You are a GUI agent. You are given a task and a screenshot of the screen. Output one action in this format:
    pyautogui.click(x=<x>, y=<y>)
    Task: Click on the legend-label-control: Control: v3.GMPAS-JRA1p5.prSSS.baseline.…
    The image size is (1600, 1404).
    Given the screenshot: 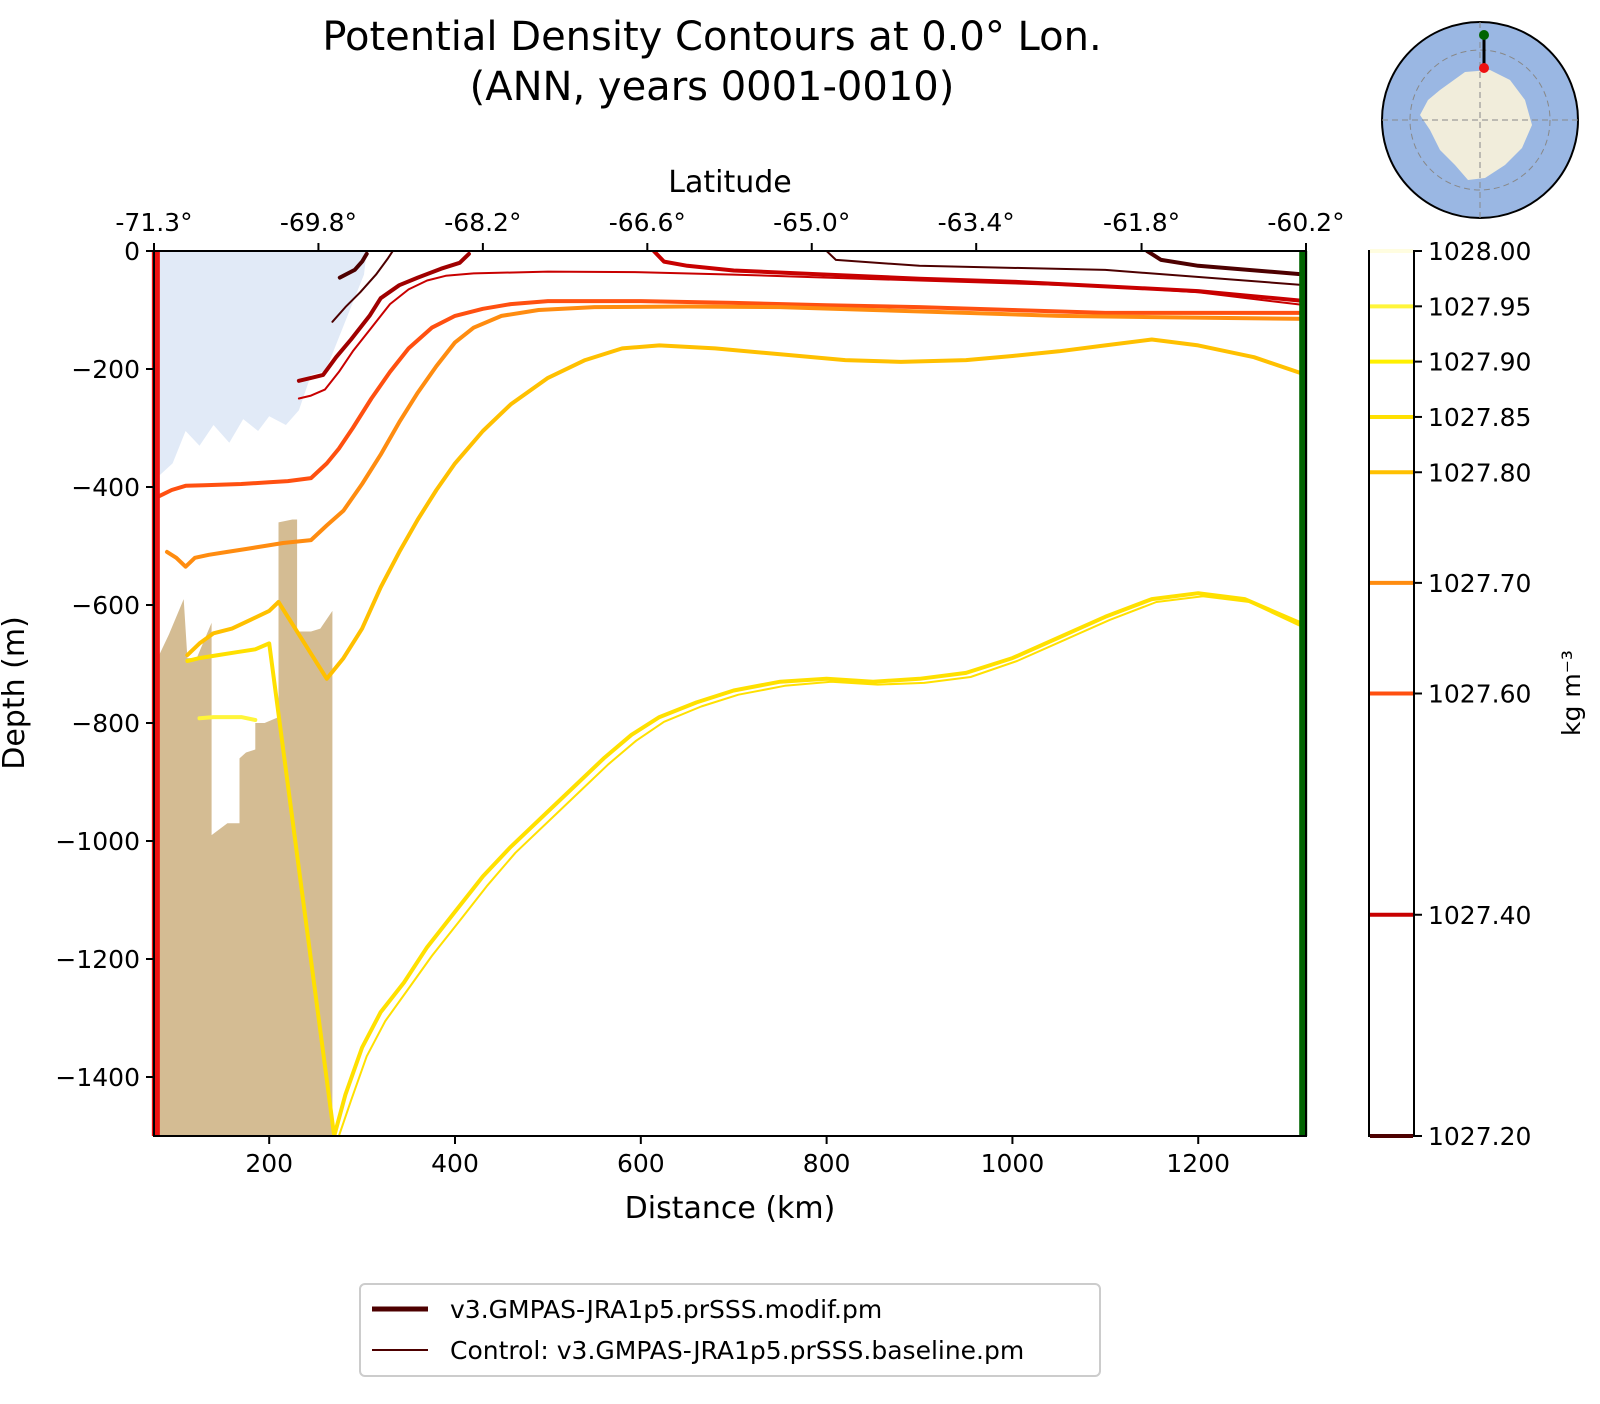 What is the action you would take?
    pyautogui.click(x=737, y=1350)
    